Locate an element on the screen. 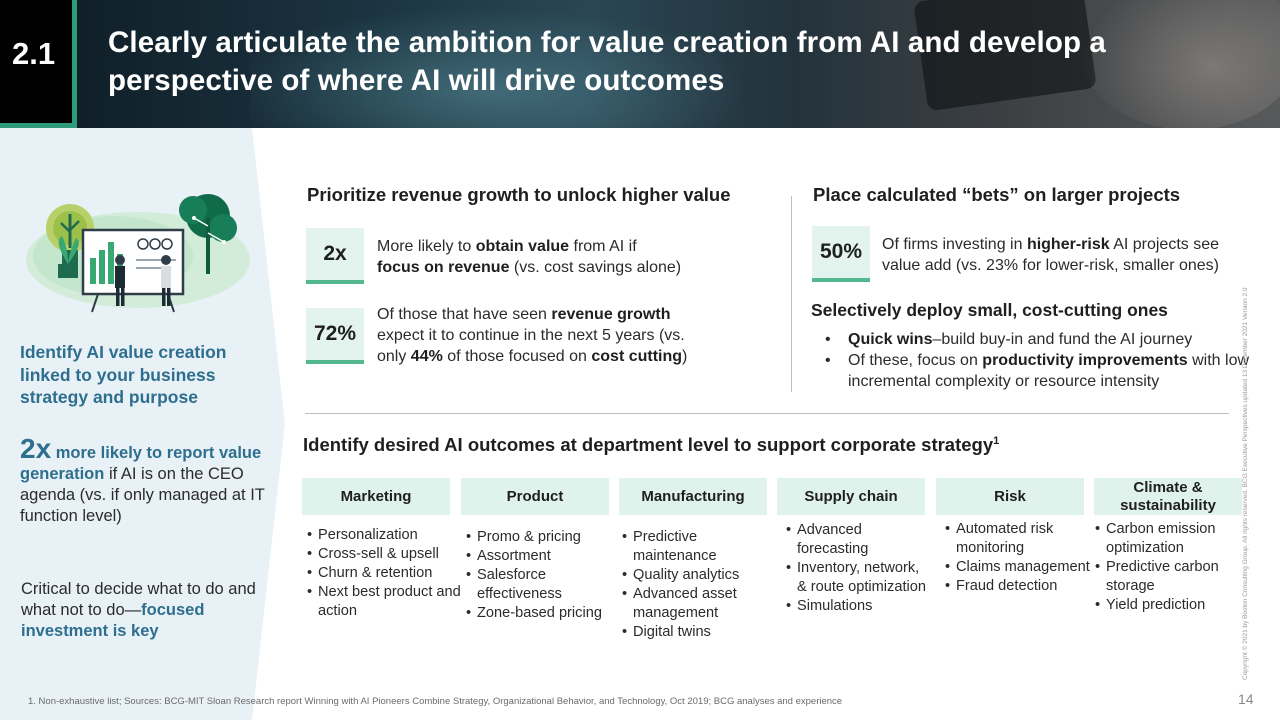 The width and height of the screenshot is (1280, 720). list-item: Personalization is located at coordinates (384, 535).